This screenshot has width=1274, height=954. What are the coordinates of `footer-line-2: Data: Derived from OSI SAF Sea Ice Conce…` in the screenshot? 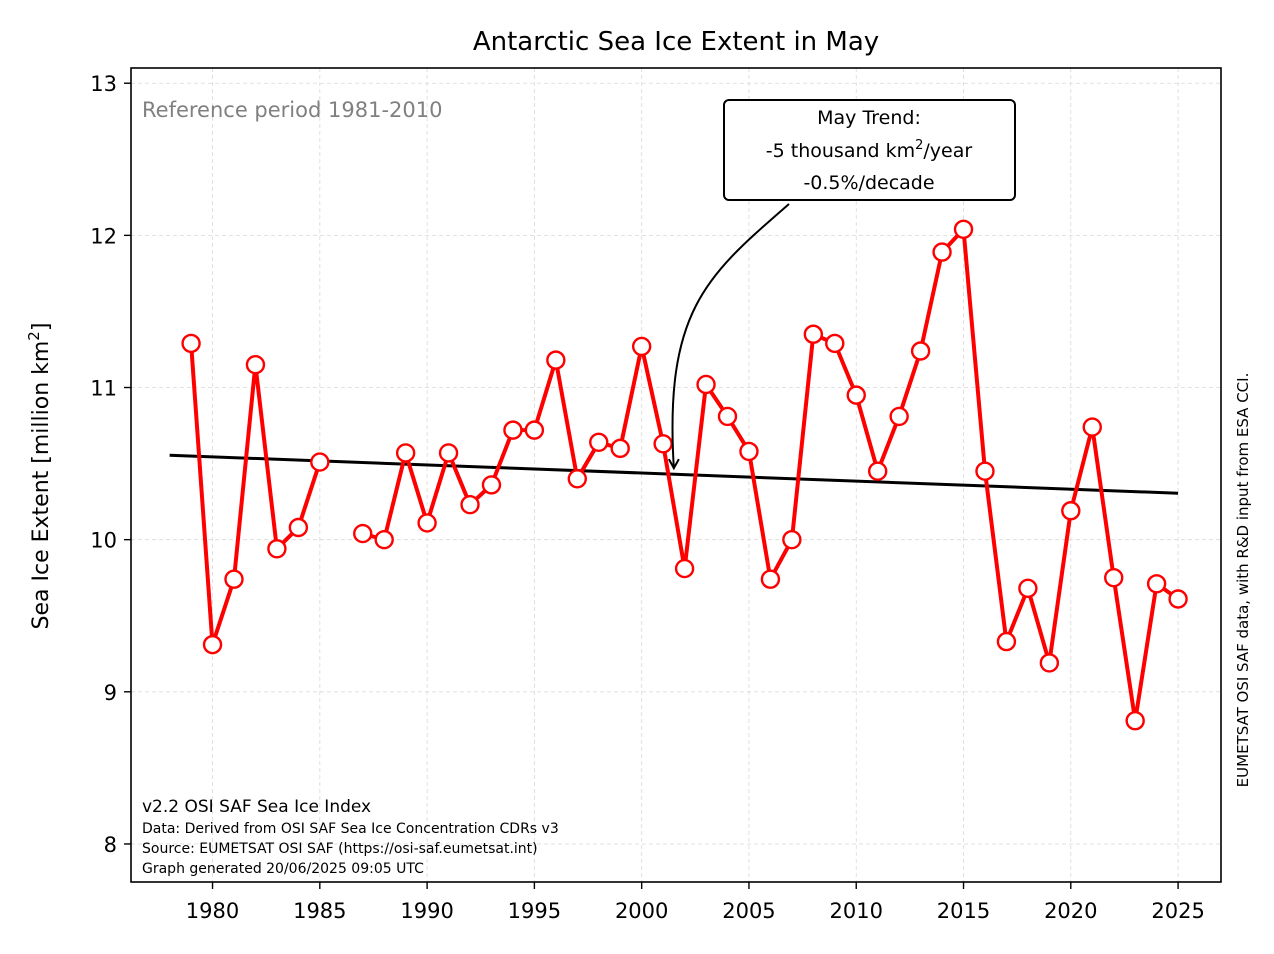 It's located at (350, 829).